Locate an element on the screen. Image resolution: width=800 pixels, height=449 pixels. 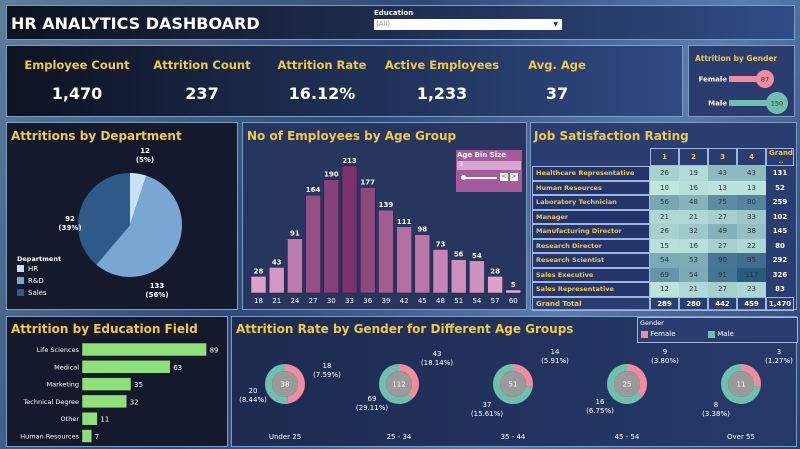
donut-total: 11 is located at coordinates (741, 385).